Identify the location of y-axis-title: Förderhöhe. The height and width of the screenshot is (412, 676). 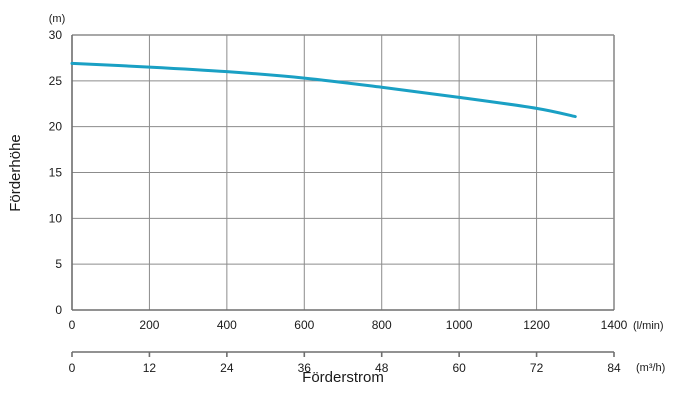
(15, 173).